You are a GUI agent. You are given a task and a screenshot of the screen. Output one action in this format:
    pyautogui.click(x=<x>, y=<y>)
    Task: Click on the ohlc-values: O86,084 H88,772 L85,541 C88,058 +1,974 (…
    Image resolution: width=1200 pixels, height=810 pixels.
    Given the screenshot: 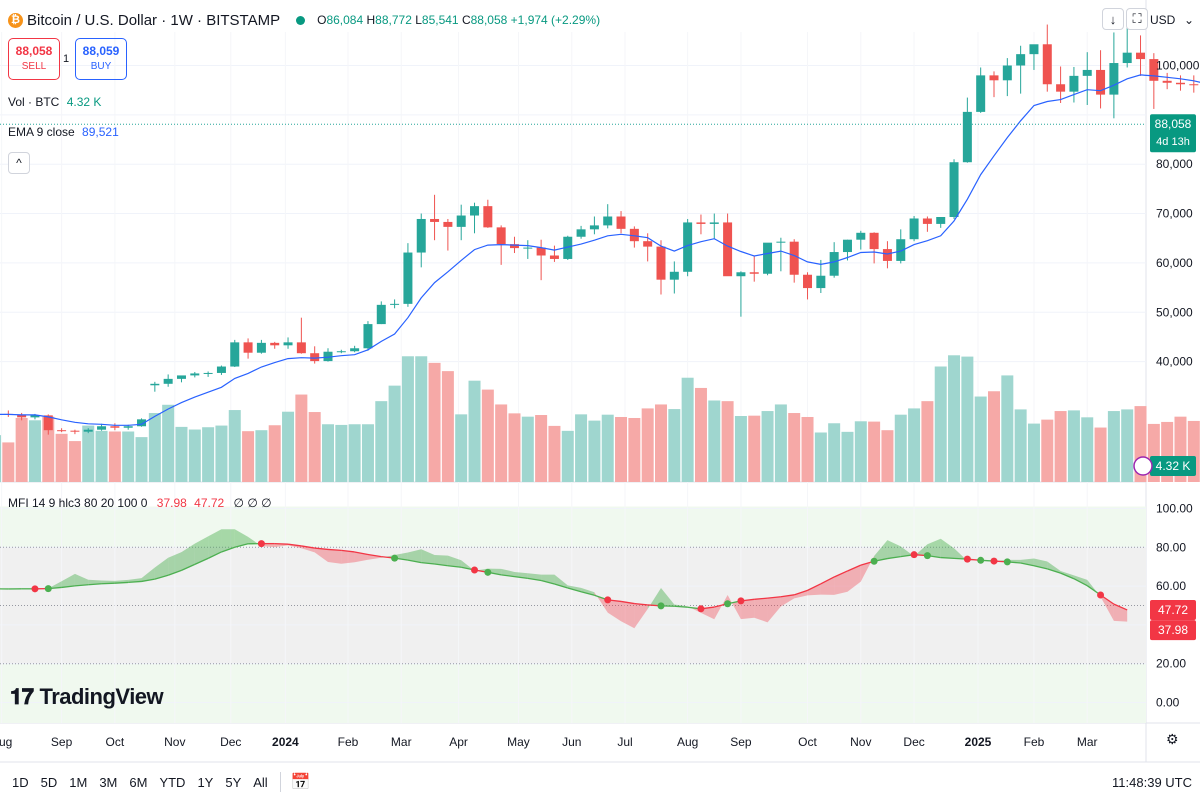 What is the action you would take?
    pyautogui.click(x=458, y=20)
    